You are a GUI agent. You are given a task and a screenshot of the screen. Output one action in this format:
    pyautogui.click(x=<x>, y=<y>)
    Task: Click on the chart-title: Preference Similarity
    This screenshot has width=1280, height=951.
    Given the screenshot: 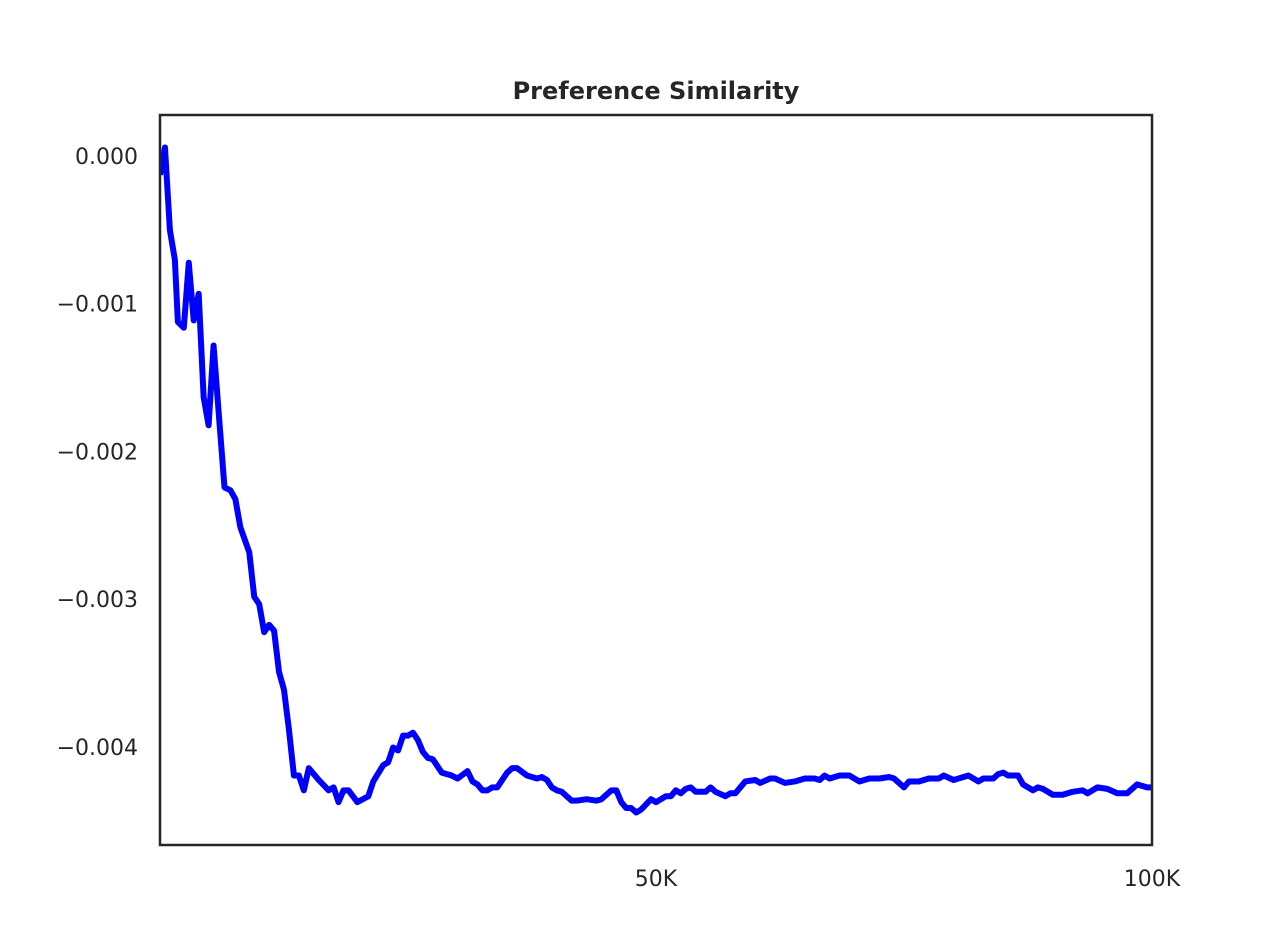 What is the action you would take?
    pyautogui.click(x=656, y=91)
    